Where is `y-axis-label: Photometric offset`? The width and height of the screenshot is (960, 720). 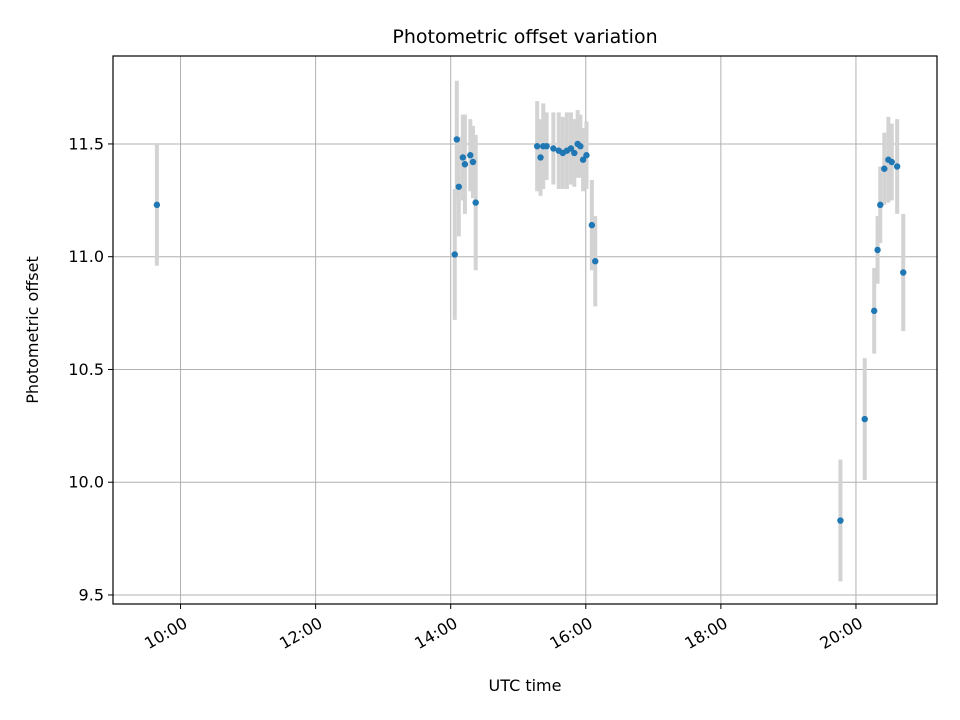
y-axis-label: Photometric offset is located at coordinates (32, 330).